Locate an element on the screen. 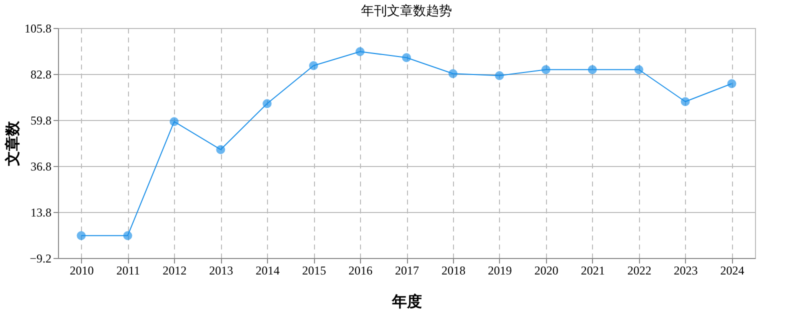  x-tick-label: 2010 is located at coordinates (82, 271).